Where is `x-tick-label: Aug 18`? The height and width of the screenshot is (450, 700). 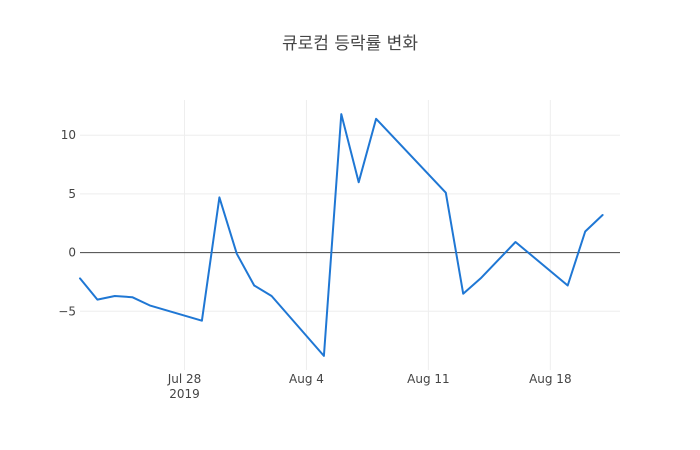 x-tick-label: Aug 18 is located at coordinates (550, 379).